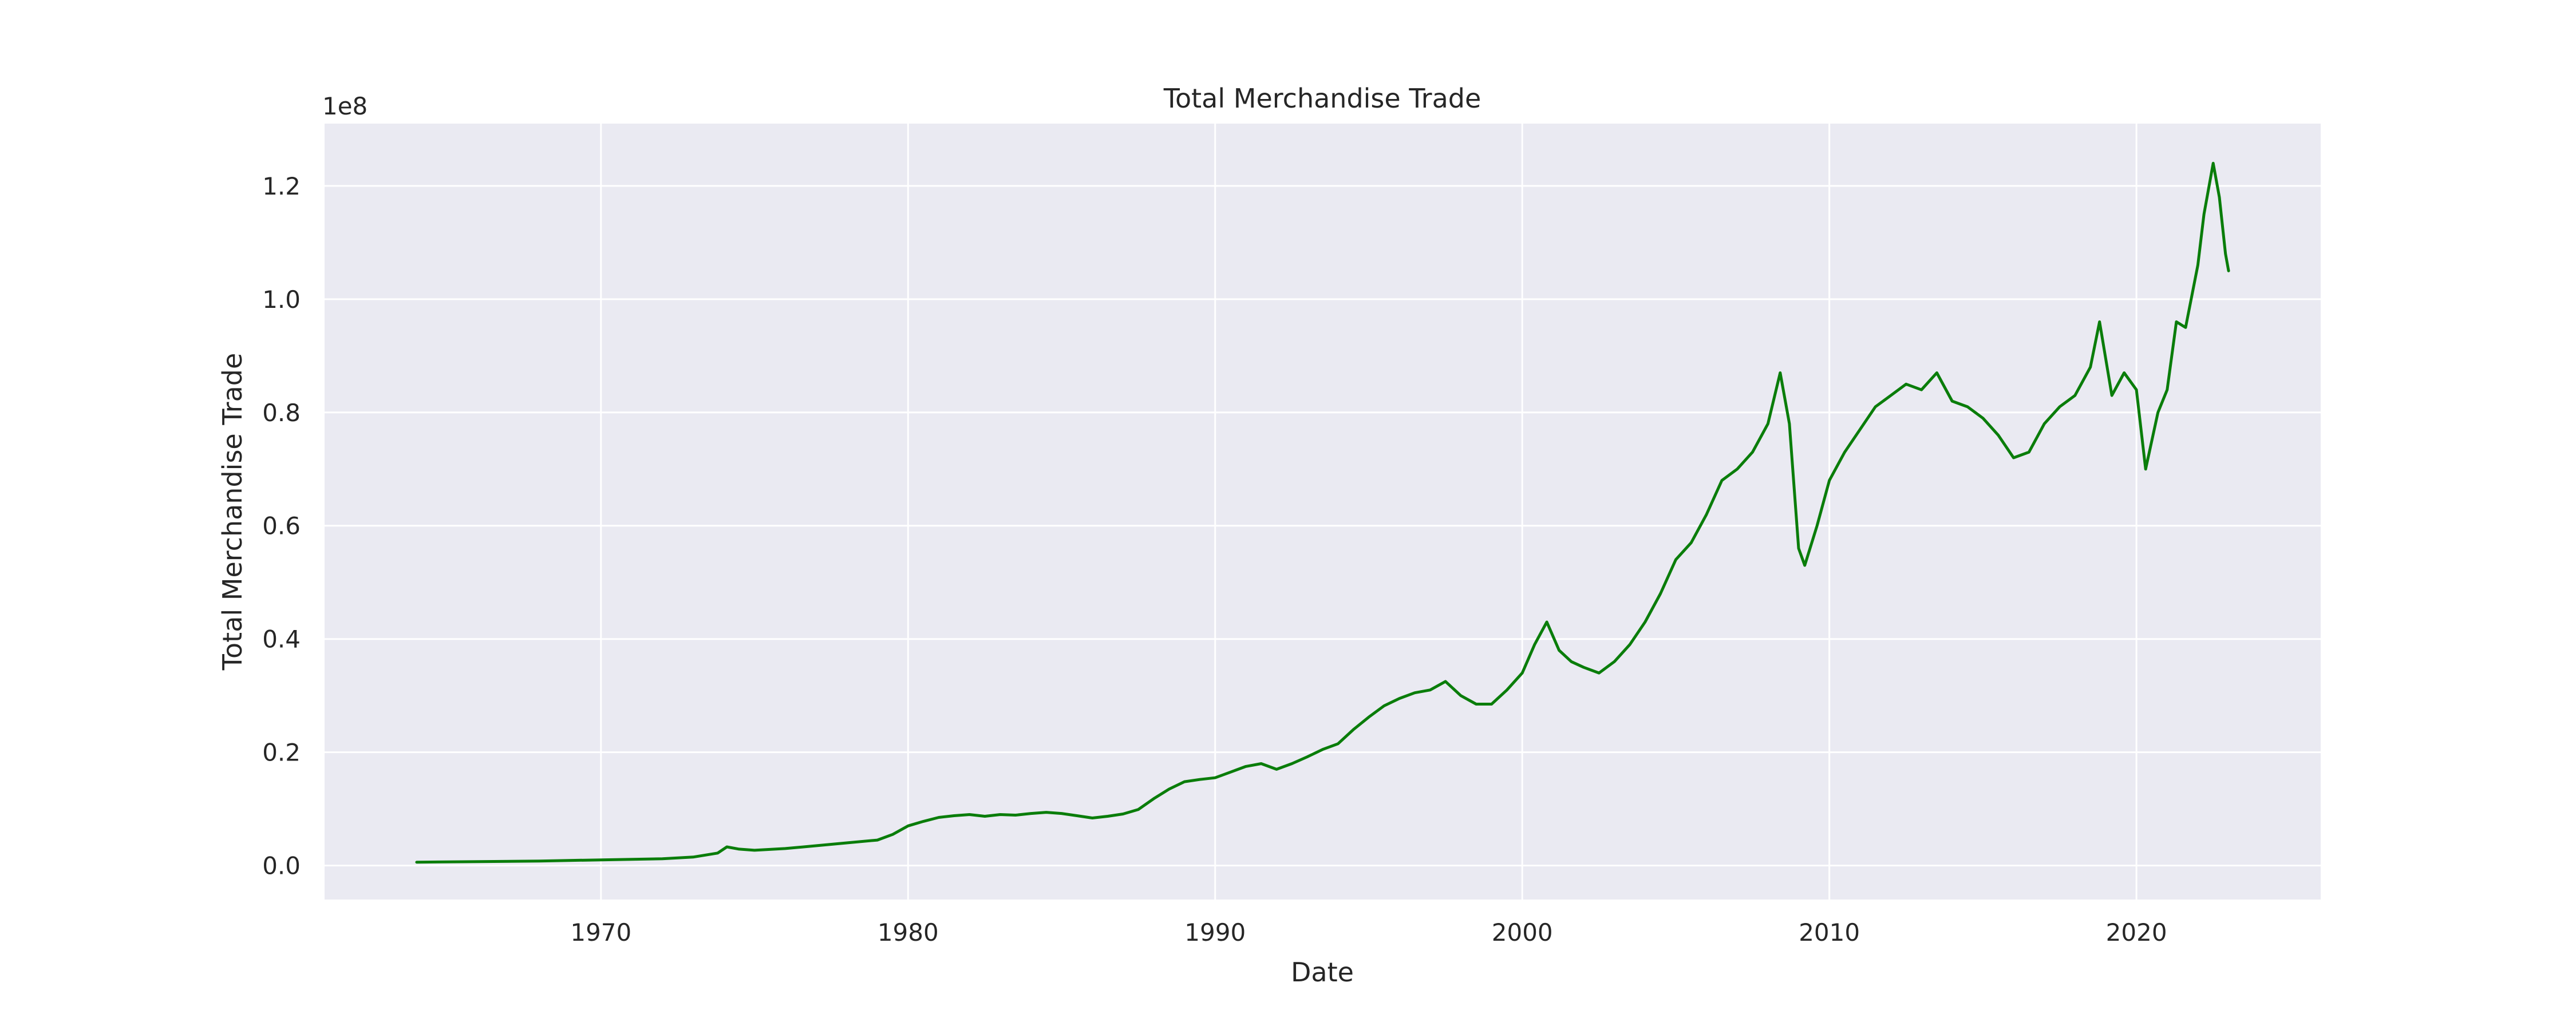  What do you see at coordinates (281, 753) in the screenshot?
I see `y-tick-label: 0.2` at bounding box center [281, 753].